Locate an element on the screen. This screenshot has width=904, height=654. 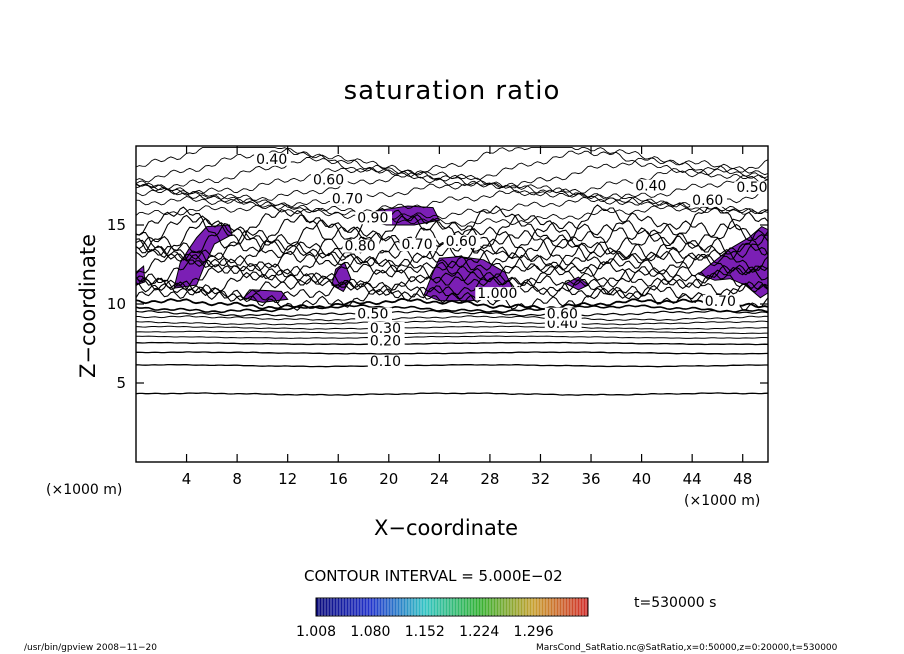
x-tick-label: 48 is located at coordinates (742, 479).